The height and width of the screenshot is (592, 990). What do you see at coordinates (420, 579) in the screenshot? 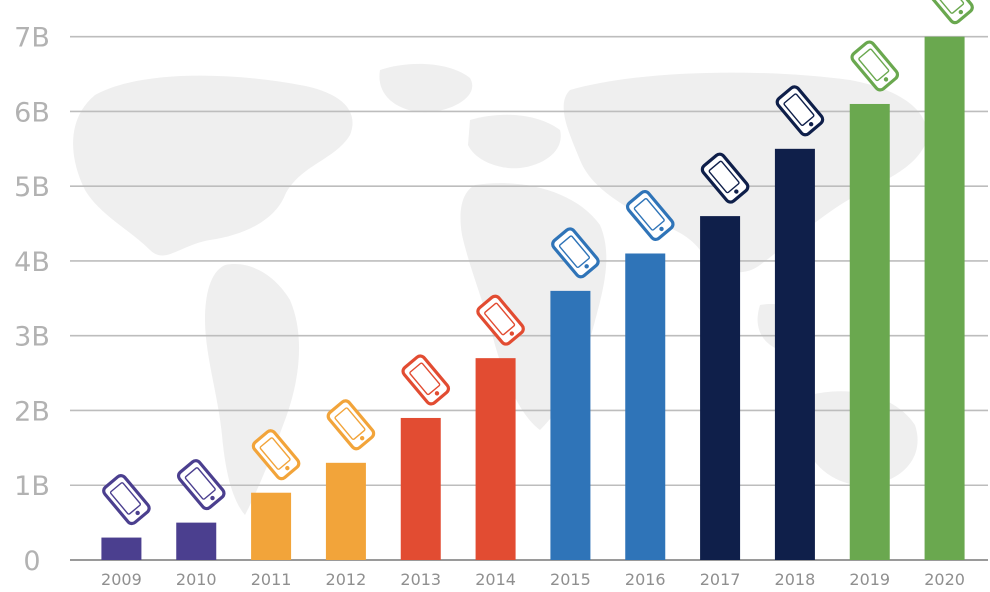
I see `x-tick-label: 2013` at bounding box center [420, 579].